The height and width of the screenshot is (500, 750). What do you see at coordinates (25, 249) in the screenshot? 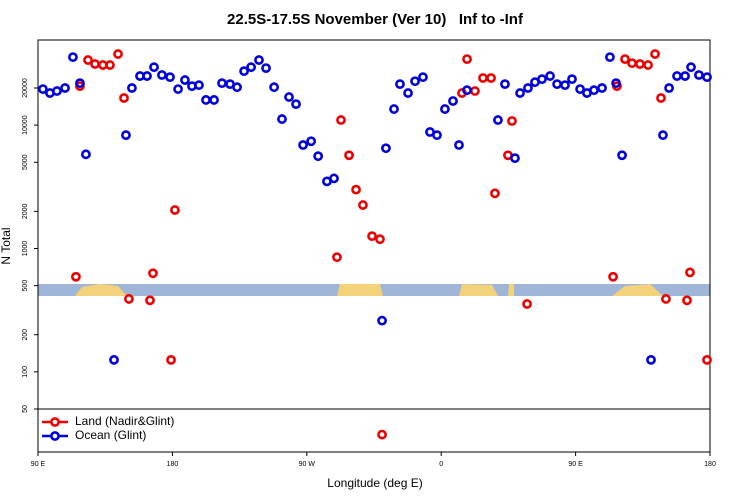
I see `y-tick-label: 1000` at bounding box center [25, 249].